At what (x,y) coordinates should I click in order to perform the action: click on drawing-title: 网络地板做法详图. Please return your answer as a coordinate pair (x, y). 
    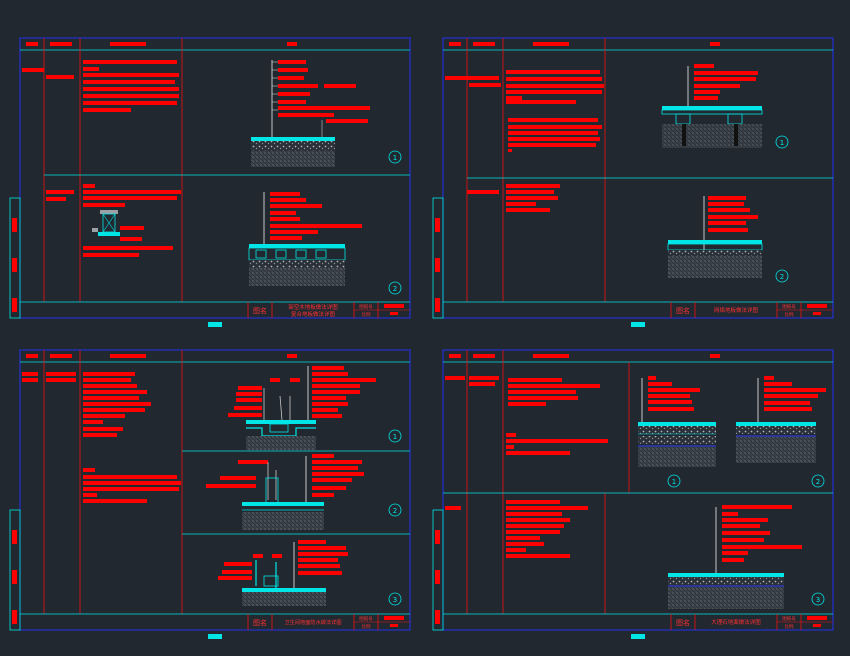
    Looking at the image, I should click on (736, 310).